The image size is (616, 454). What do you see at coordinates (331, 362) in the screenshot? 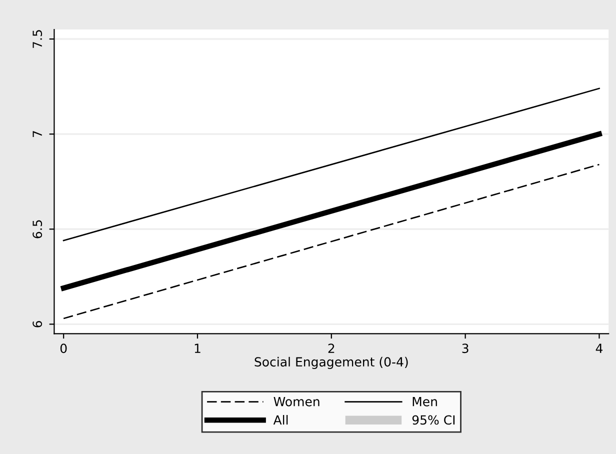
I see `x-axis-title: Social Engagement (0-4)` at bounding box center [331, 362].